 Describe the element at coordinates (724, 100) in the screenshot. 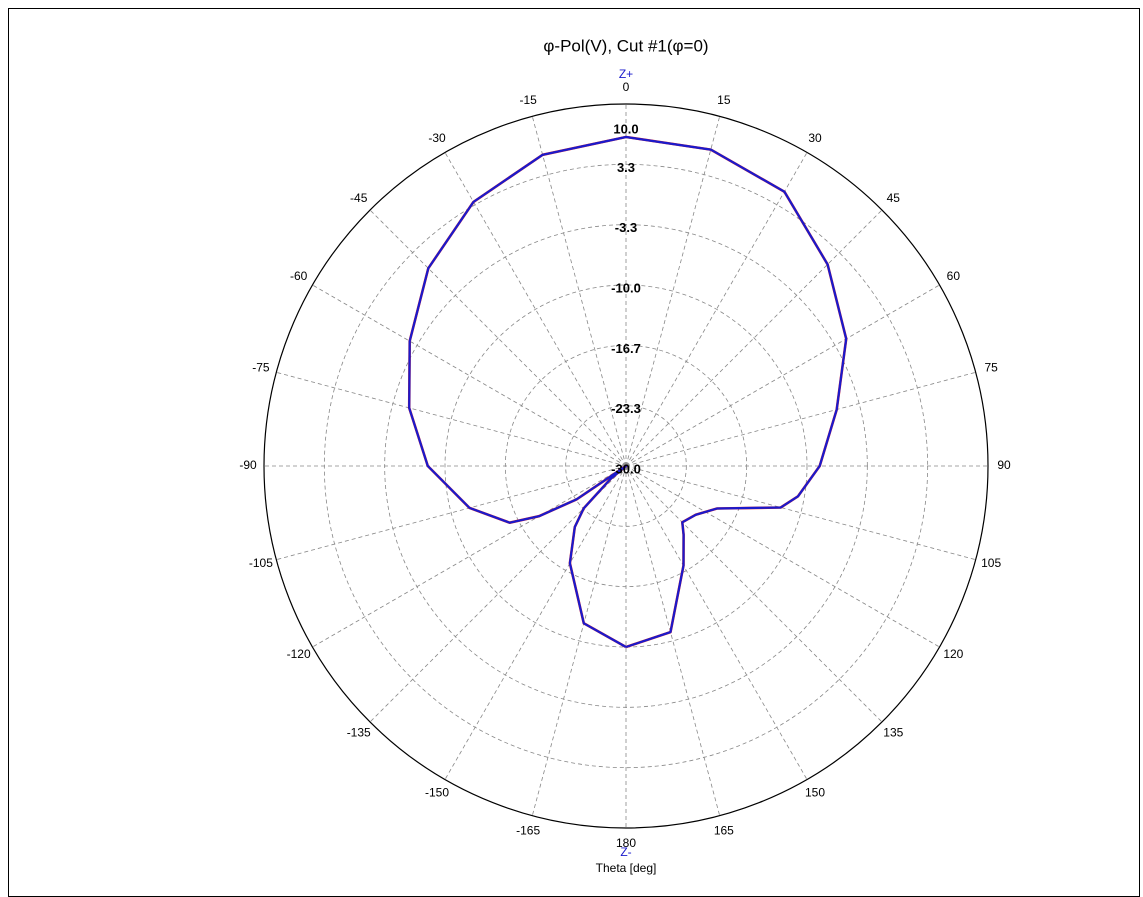

I see `theta-tick-label: 15` at that location.